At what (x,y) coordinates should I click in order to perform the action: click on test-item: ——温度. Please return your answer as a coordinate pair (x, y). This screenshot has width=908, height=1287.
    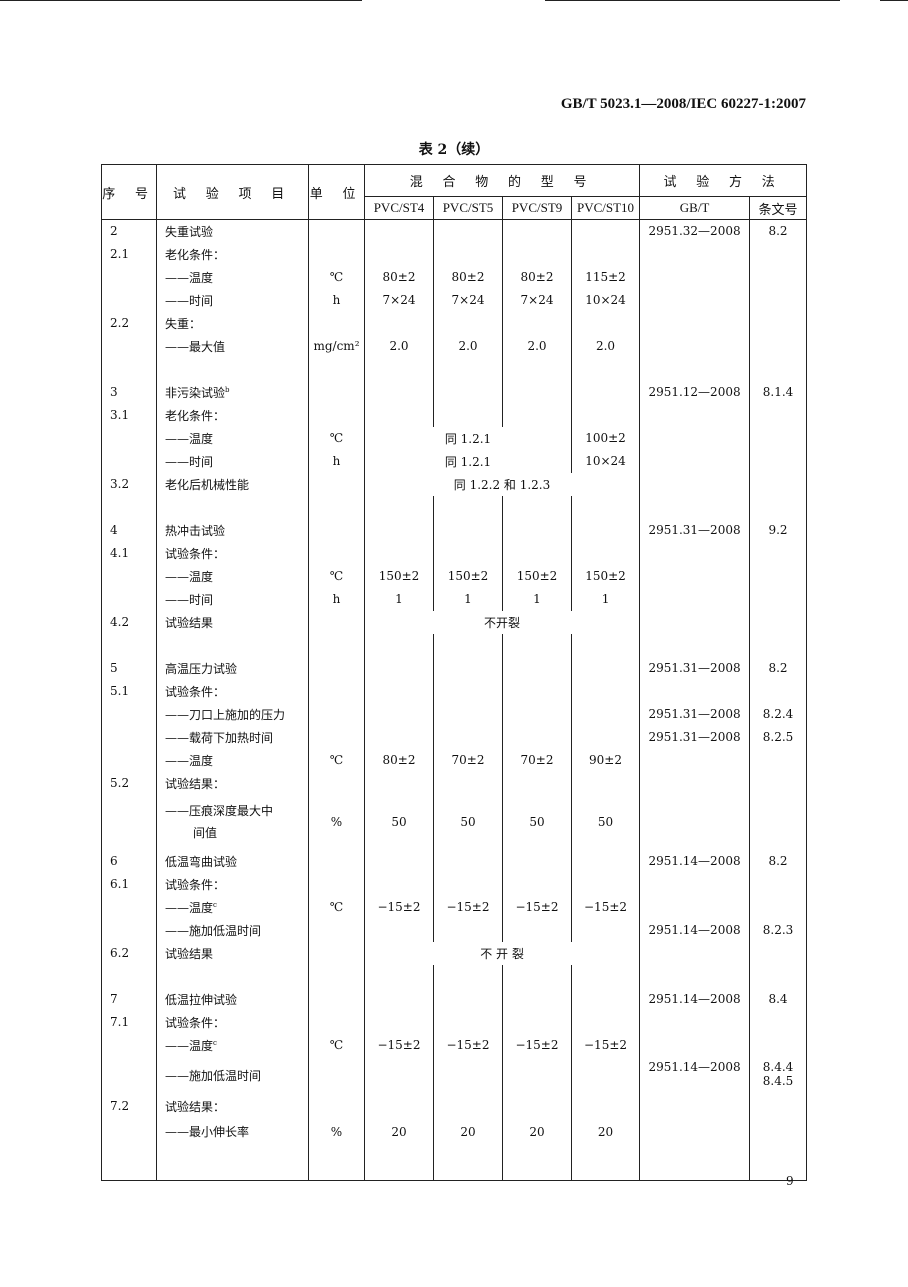
    Looking at the image, I should click on (232, 576).